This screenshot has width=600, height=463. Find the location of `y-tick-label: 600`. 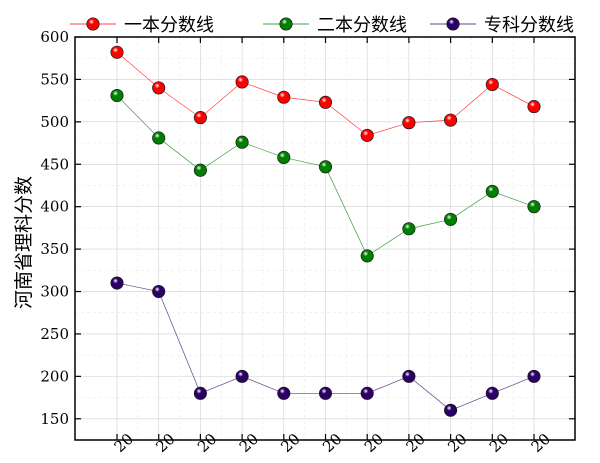

y-tick-label: 600 is located at coordinates (54, 37).